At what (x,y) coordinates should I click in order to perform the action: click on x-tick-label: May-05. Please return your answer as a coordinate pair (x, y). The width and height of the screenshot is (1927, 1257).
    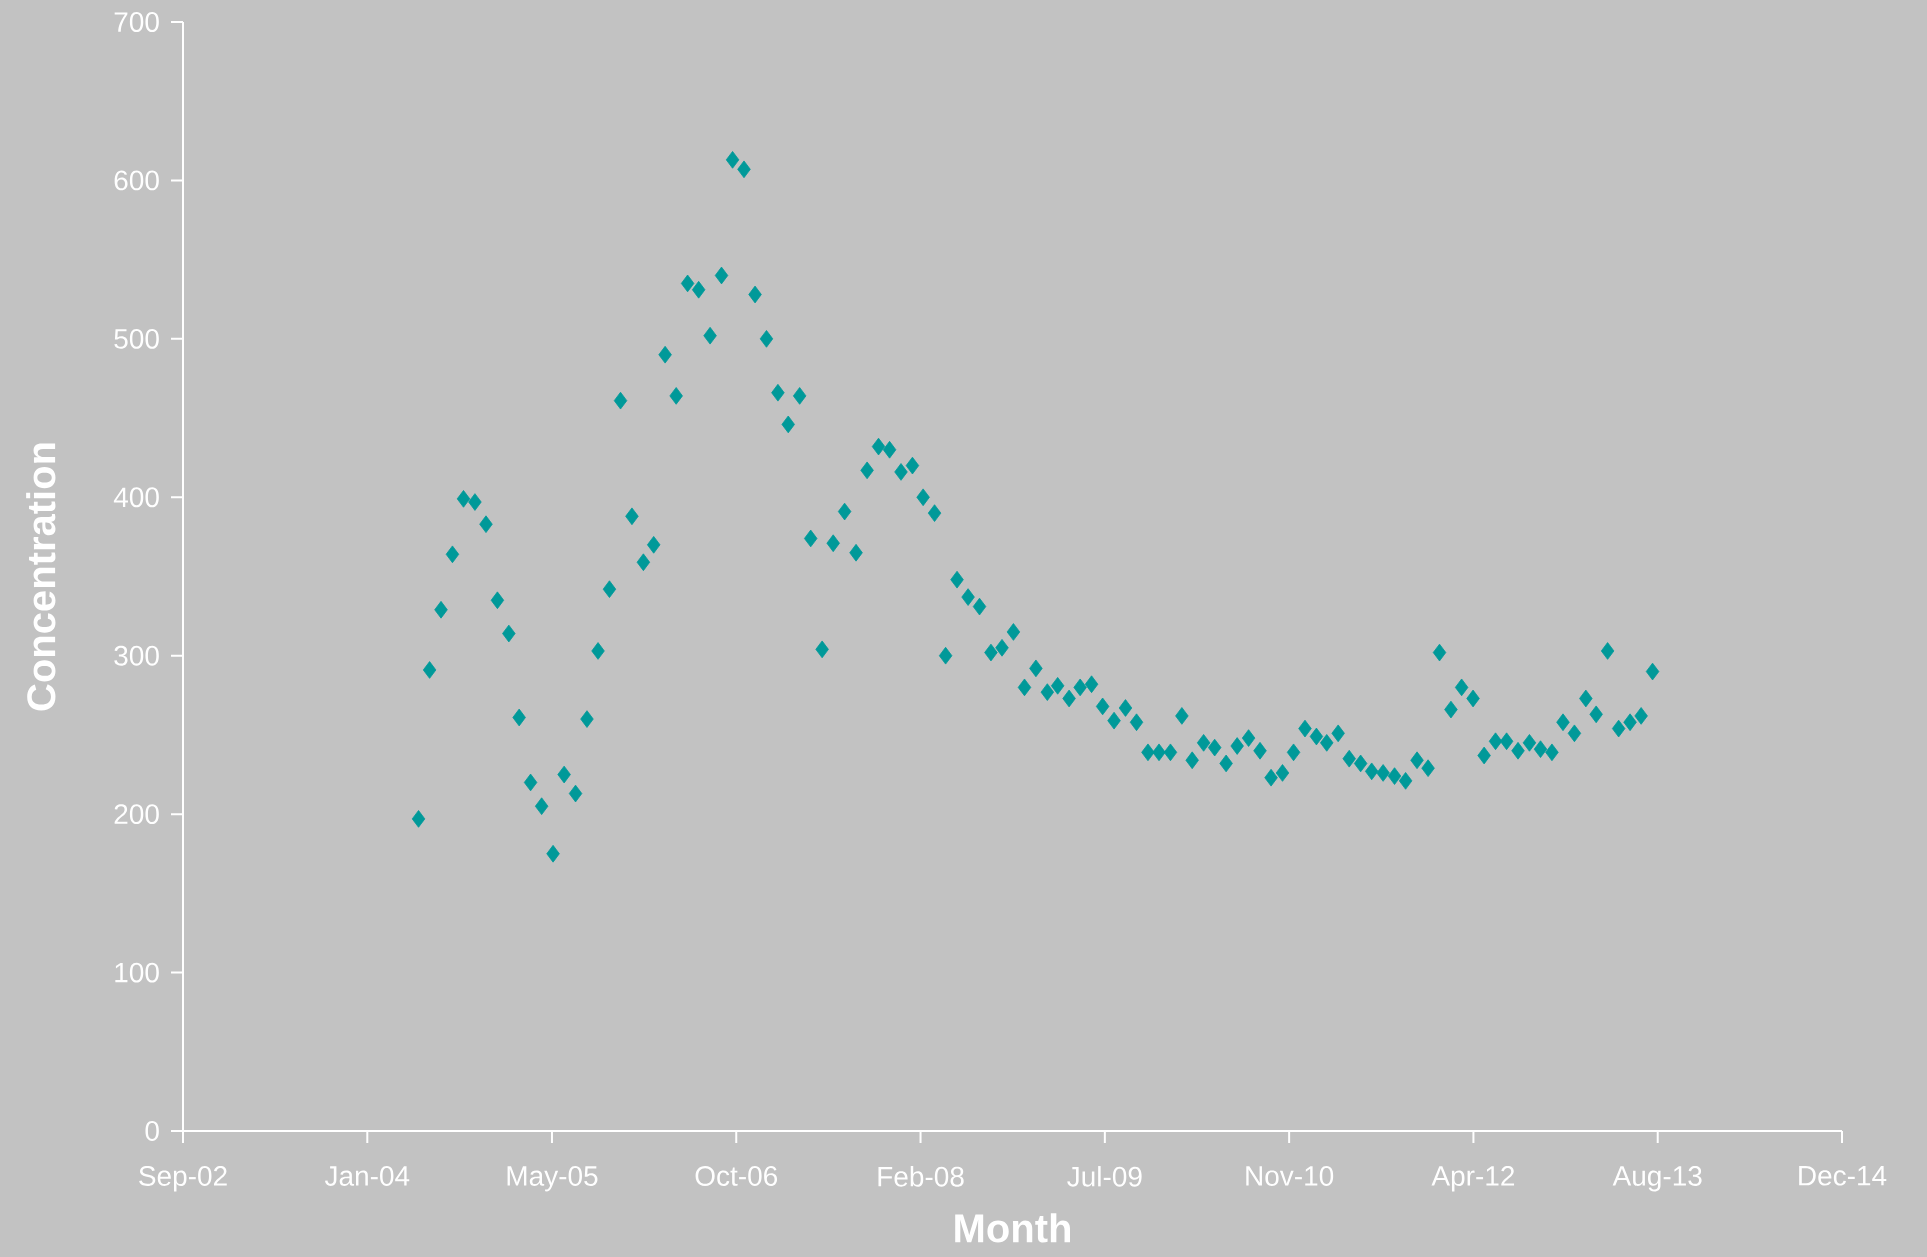
    Looking at the image, I should click on (552, 1179).